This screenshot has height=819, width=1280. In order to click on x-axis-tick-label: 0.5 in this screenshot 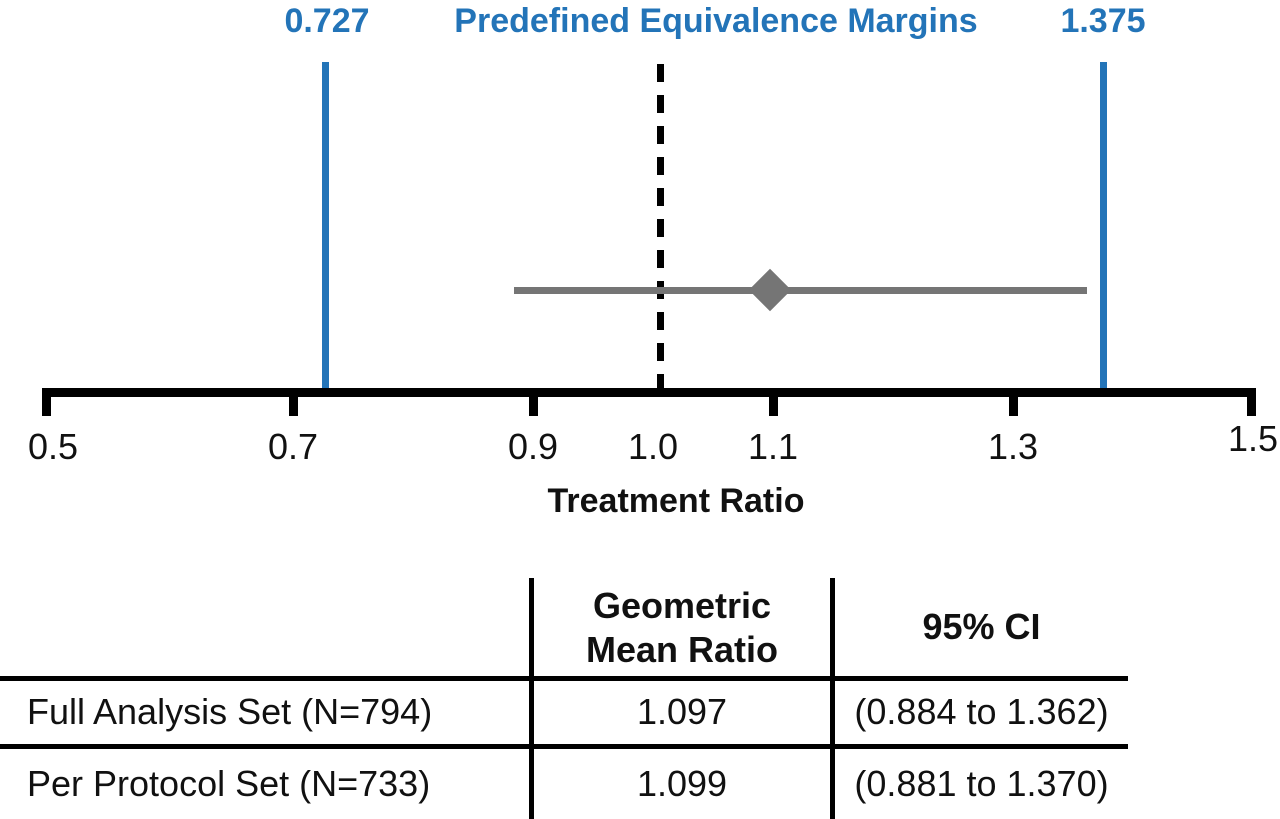, I will do `click(53, 446)`.